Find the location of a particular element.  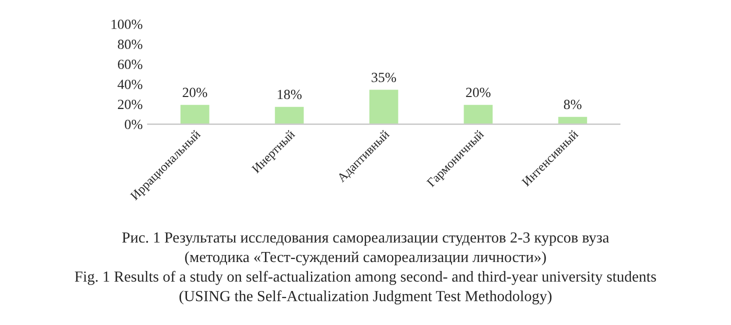

data-label: 18% is located at coordinates (290, 95).